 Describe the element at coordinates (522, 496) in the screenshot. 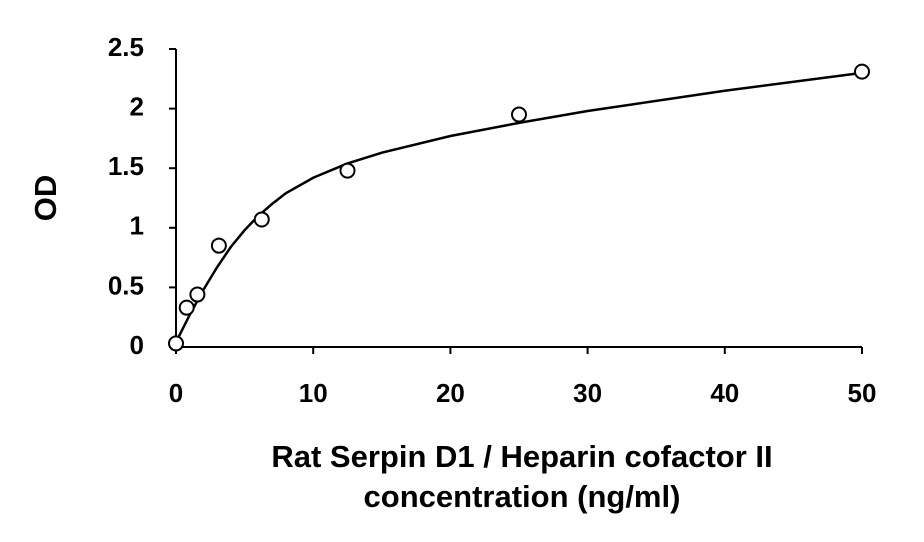

I see `x-axis-label: concentration (ng/ml)` at that location.